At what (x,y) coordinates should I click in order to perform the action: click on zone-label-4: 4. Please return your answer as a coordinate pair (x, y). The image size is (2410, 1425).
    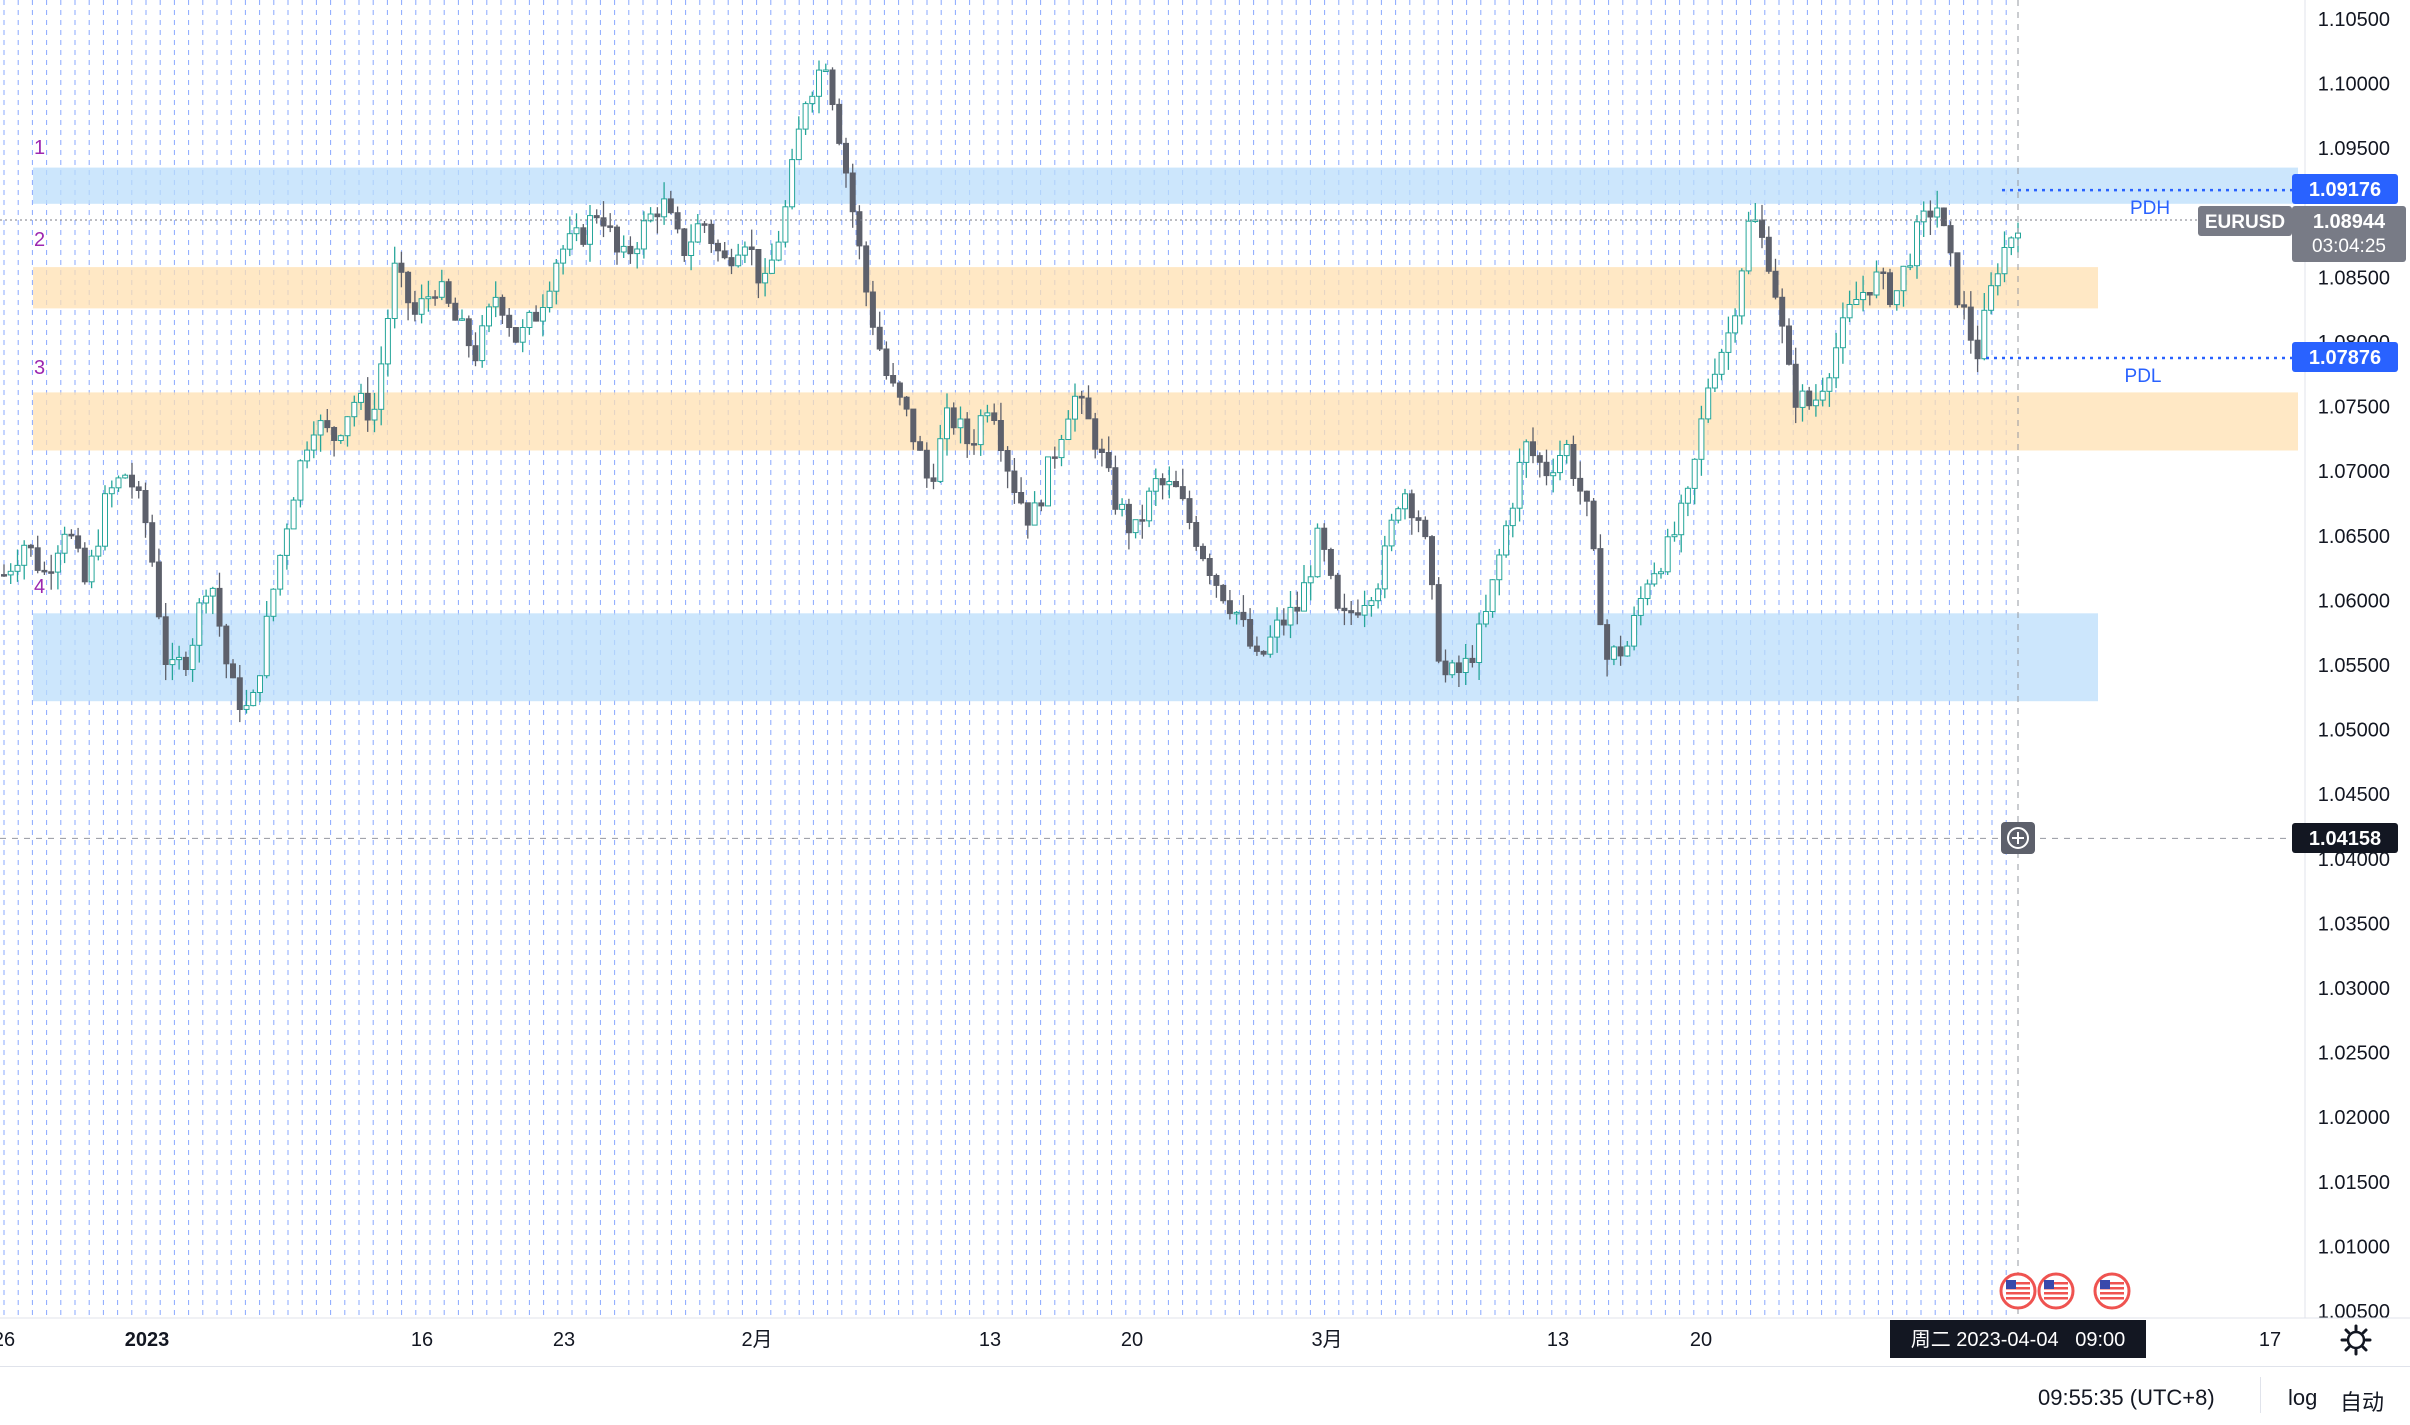
    Looking at the image, I should click on (39, 587).